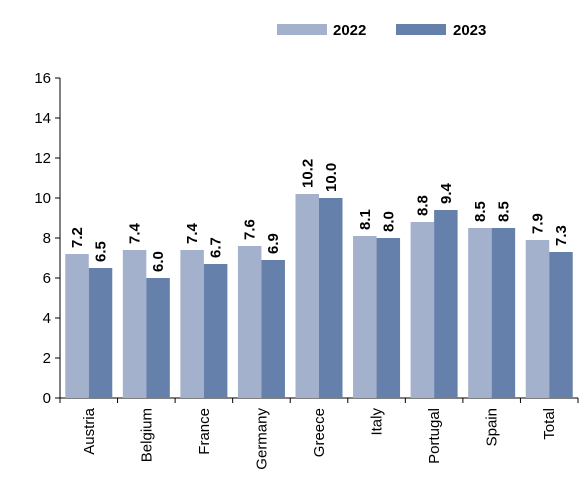 The height and width of the screenshot is (495, 587). Describe the element at coordinates (480, 313) in the screenshot. I see `bar-2022-spain` at that location.